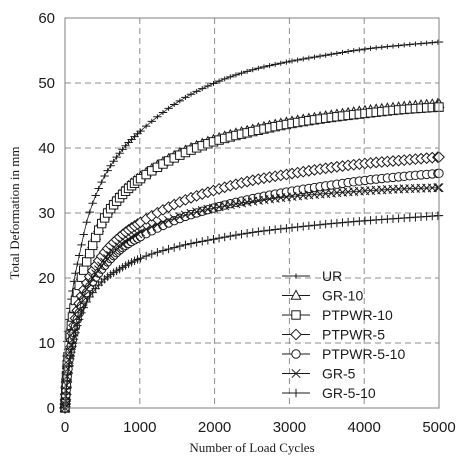 This screenshot has height=474, width=474. Describe the element at coordinates (342, 296) in the screenshot. I see `legend-label: GR-10` at that location.